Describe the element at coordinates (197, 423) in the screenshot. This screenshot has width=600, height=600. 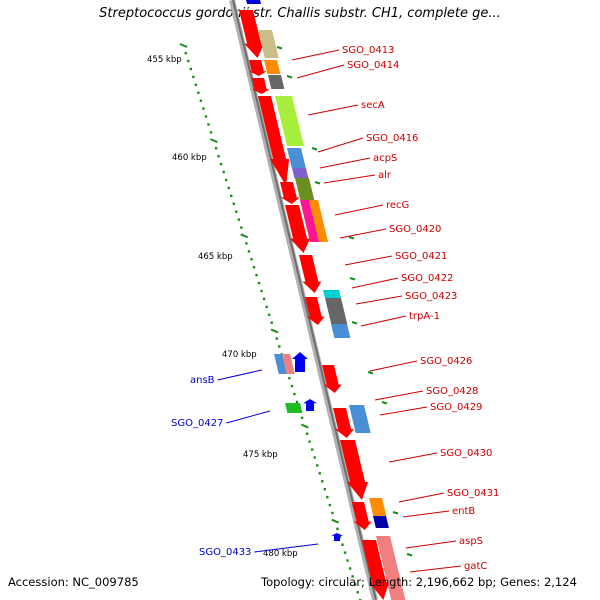
I see `gene-label: SGO_0427` at that location.